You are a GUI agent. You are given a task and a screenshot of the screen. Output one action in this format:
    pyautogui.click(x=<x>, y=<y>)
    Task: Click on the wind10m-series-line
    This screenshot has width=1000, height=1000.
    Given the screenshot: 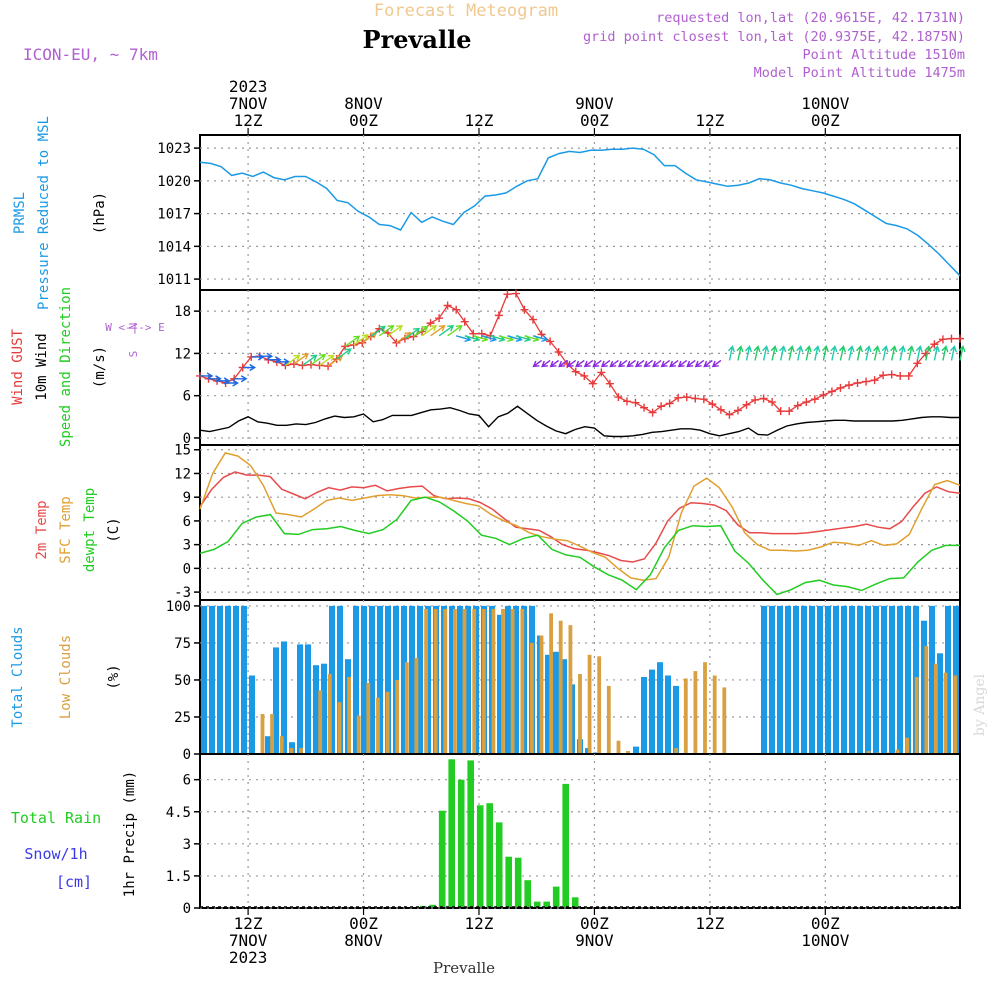 What is the action you would take?
    pyautogui.click(x=579, y=421)
    